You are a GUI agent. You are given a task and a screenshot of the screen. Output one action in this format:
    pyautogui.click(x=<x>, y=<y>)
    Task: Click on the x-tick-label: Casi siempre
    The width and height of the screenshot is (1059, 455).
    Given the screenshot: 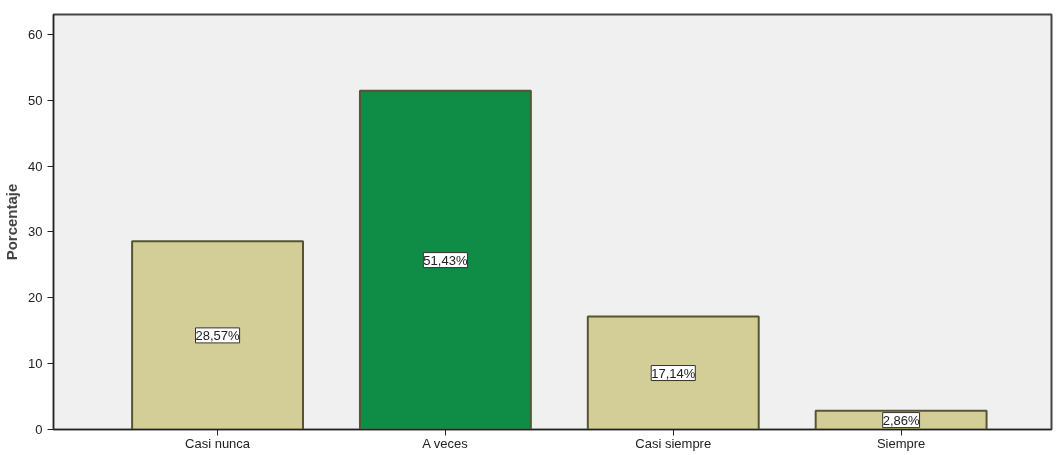 What is the action you would take?
    pyautogui.click(x=673, y=443)
    